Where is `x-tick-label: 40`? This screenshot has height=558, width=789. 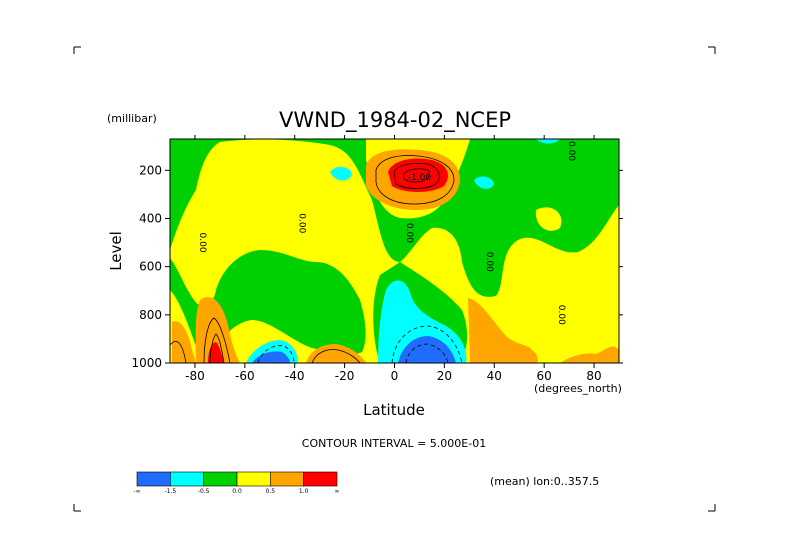 x-tick-label: 40 is located at coordinates (494, 376).